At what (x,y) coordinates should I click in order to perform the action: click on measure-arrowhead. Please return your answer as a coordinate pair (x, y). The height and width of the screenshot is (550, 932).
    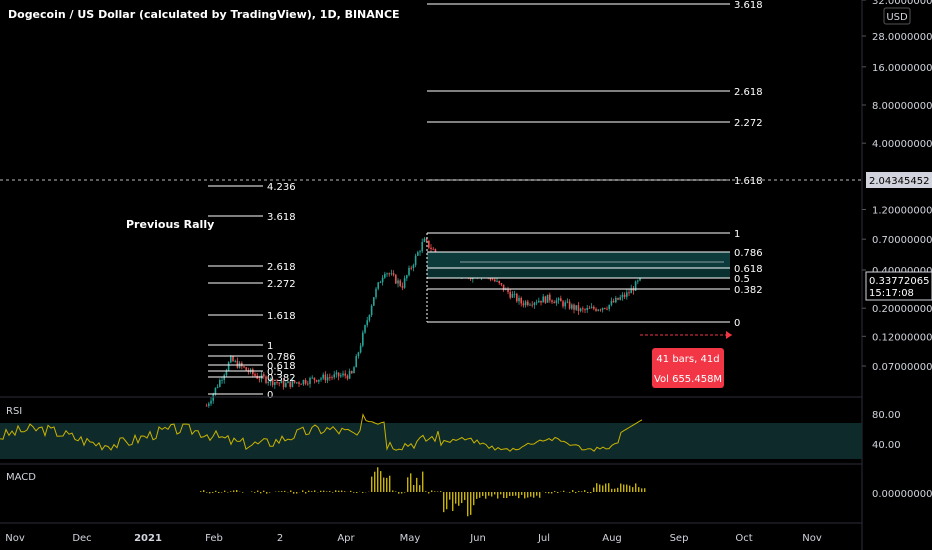
    Looking at the image, I should click on (729, 335).